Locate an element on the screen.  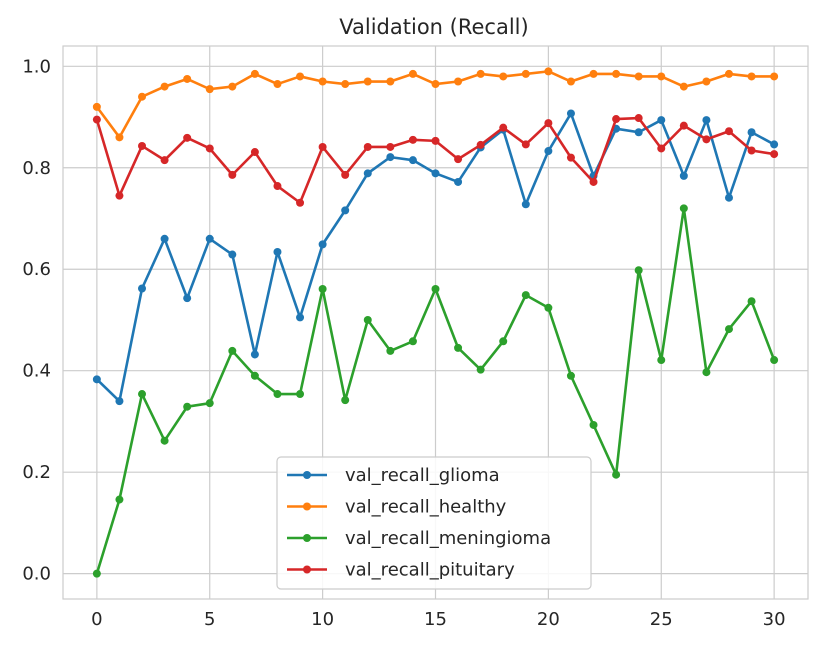
legend-label: val_recall_glioma is located at coordinates (422, 475).